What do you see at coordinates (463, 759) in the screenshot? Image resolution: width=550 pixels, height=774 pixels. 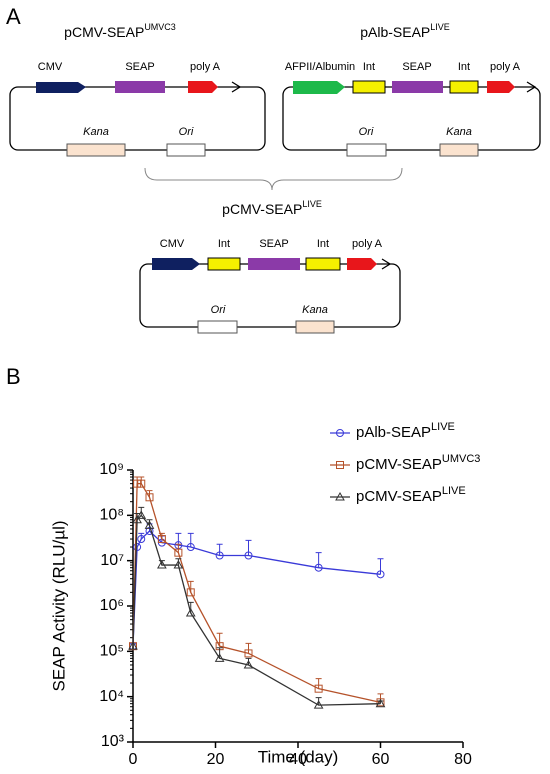 I see `x-tick-label: 80` at bounding box center [463, 759].